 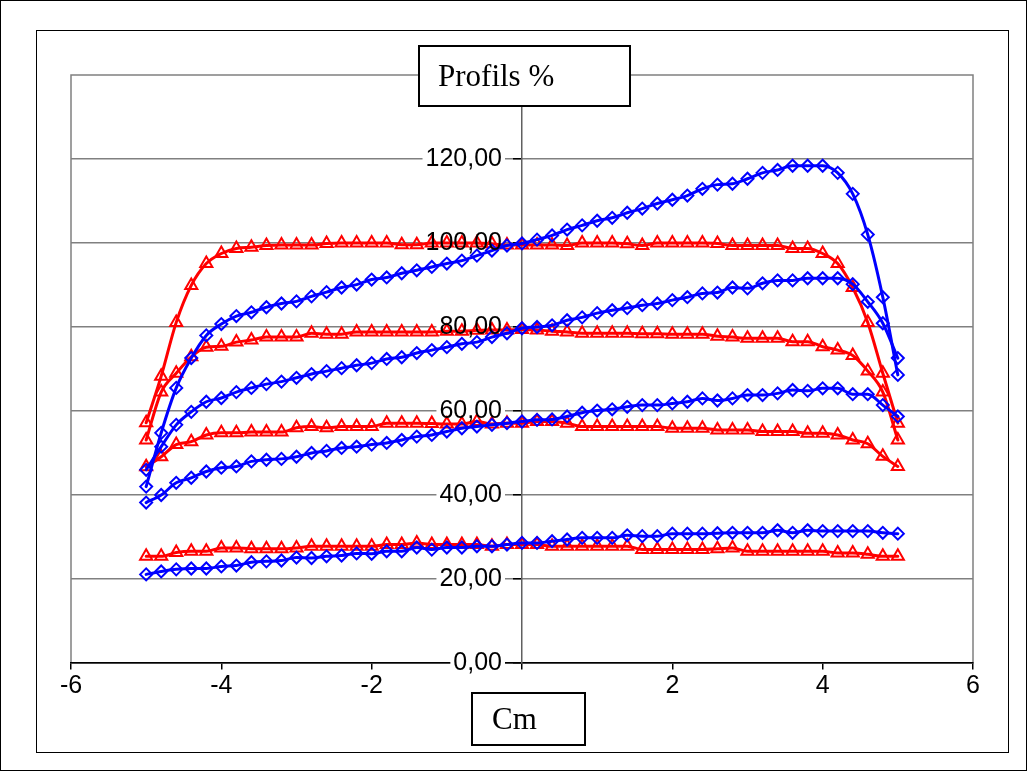 I want to click on y-tick-label: 40,00, so click(x=470, y=492).